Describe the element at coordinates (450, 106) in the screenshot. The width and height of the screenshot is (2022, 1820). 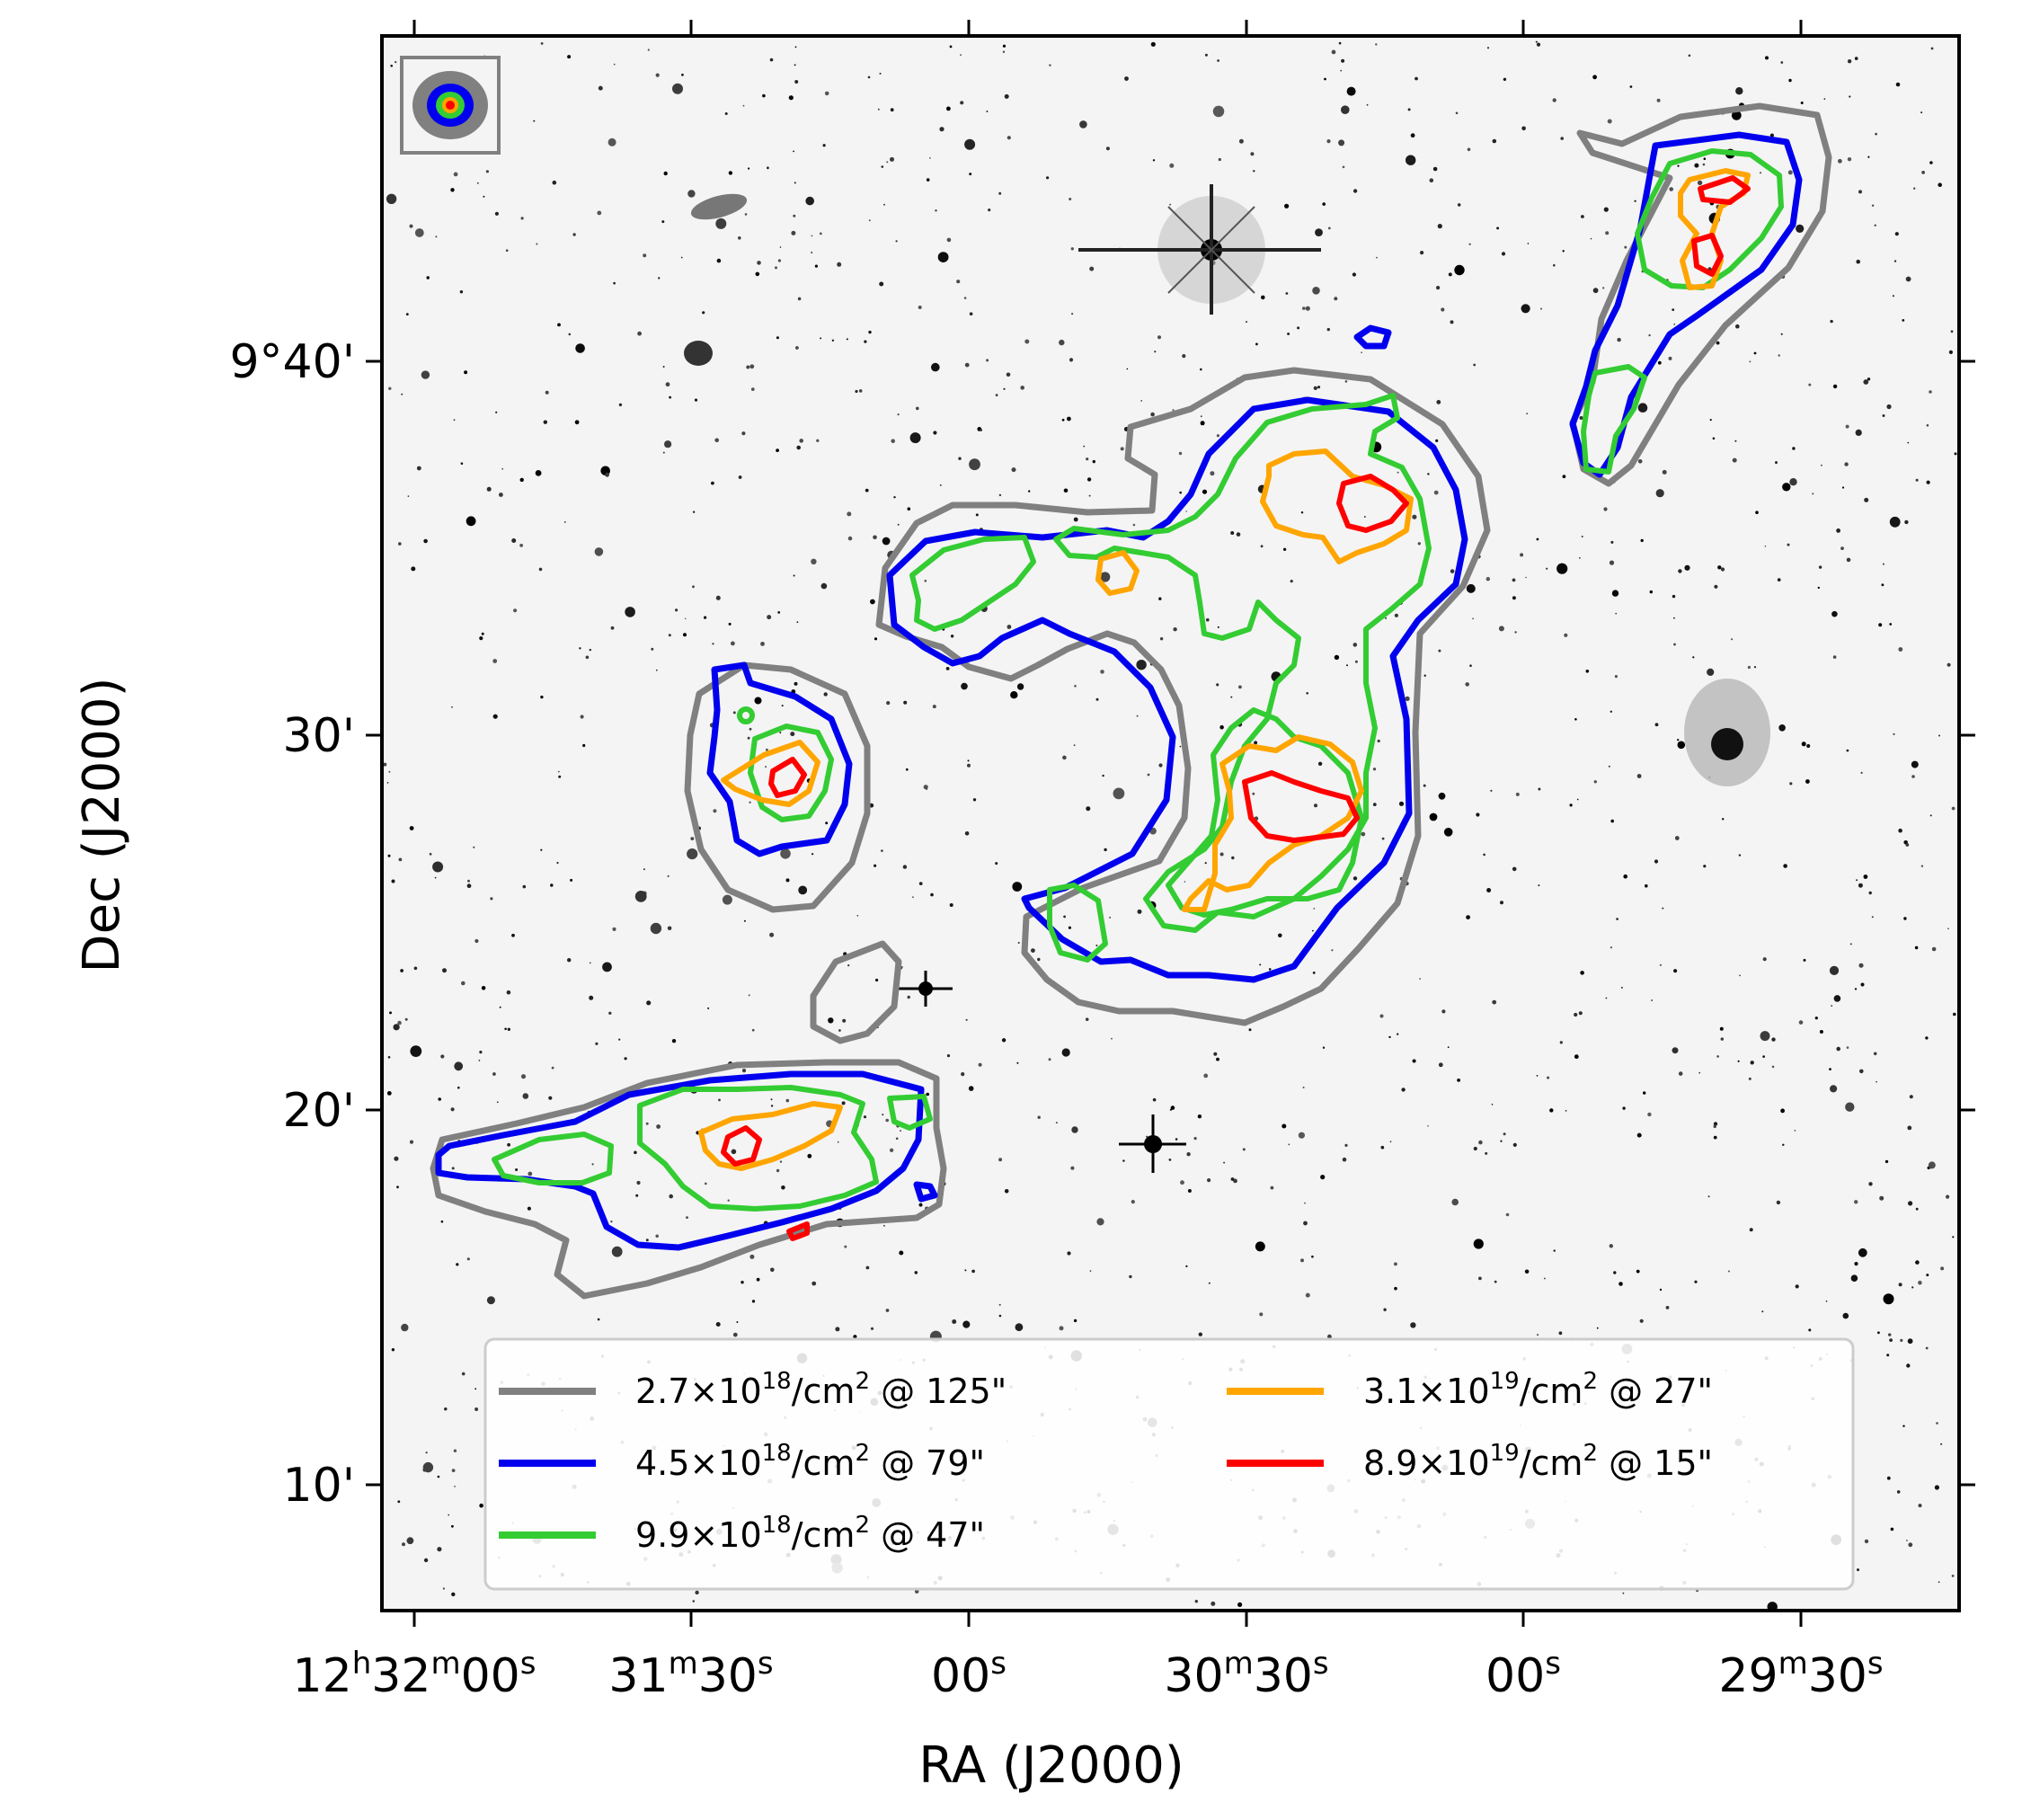
I see `beam-inset` at that location.